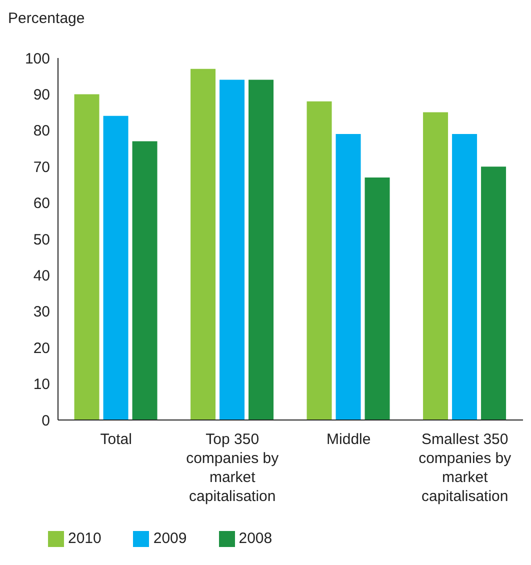 The width and height of the screenshot is (531, 565). What do you see at coordinates (348, 439) in the screenshot?
I see `x-tick-label: Middle` at bounding box center [348, 439].